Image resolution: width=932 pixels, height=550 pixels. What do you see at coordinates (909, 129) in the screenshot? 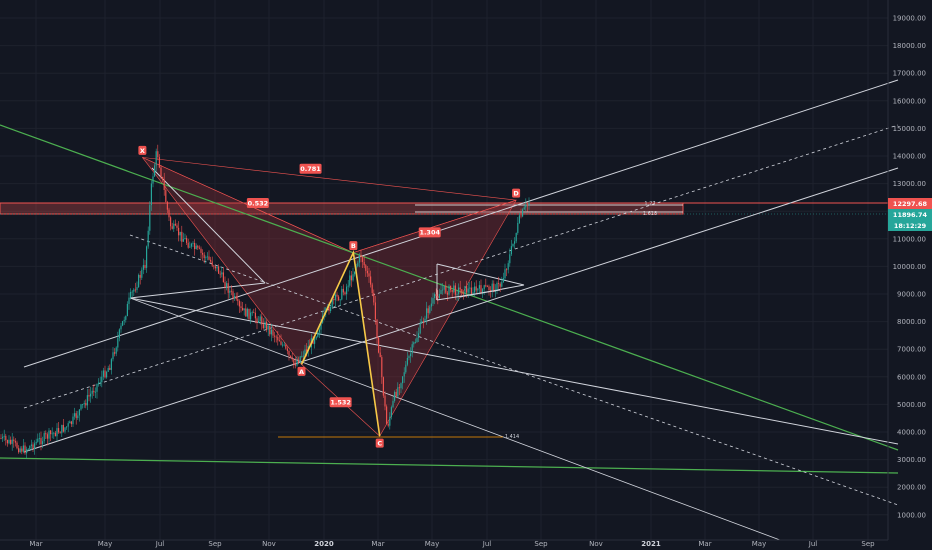
I see `y-tick-label: 15000.00` at bounding box center [909, 129].